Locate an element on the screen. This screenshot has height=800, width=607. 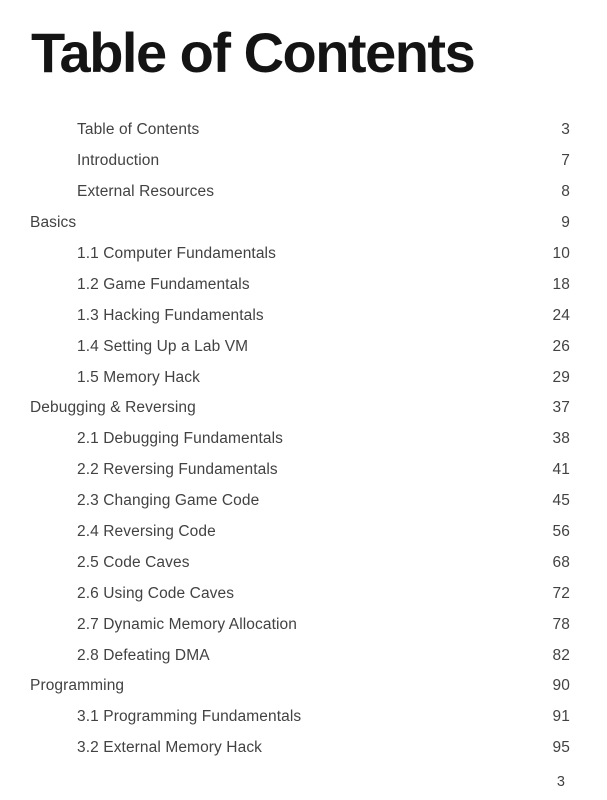
toc-entry: 3.1 Programming Fundamentals 91 is located at coordinates (300, 717).